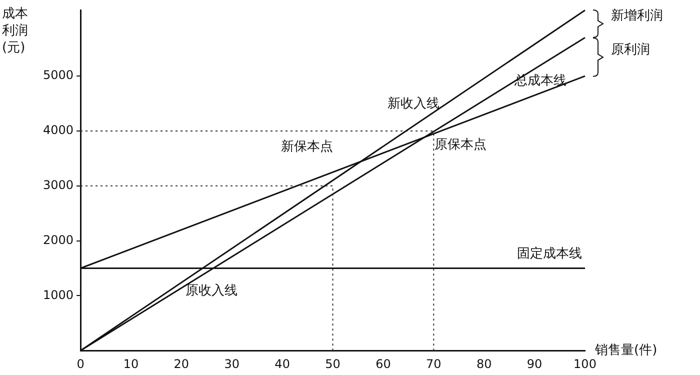  Describe the element at coordinates (434, 363) in the screenshot. I see `x-tick-label: 70` at that location.